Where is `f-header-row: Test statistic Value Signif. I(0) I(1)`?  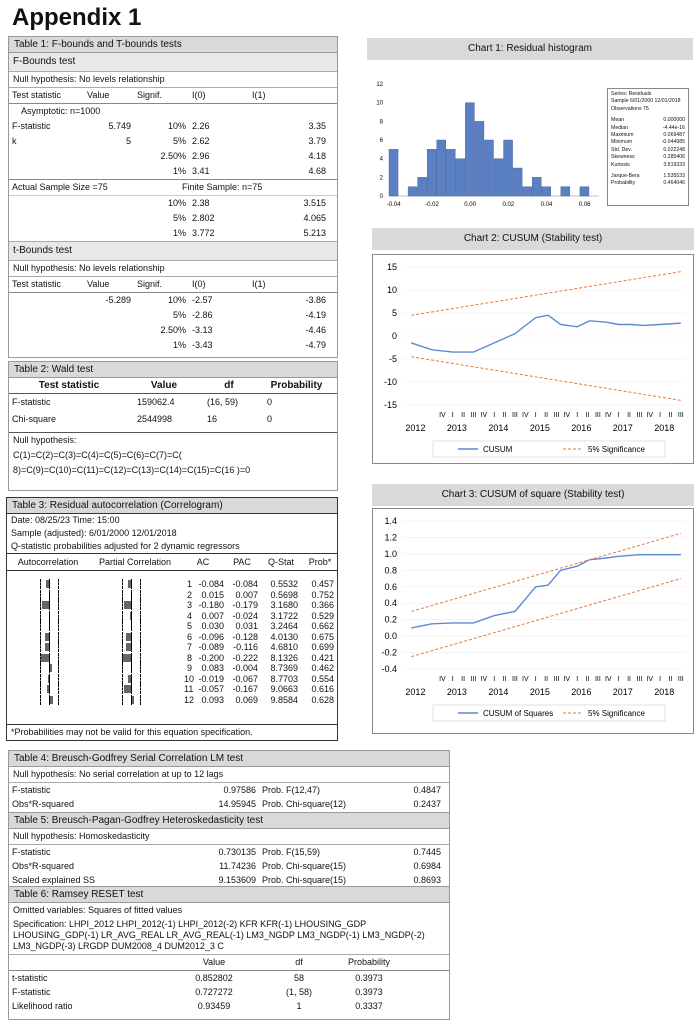 f-header-row: Test statistic Value Signif. I(0) I(1) is located at coordinates (173, 96).